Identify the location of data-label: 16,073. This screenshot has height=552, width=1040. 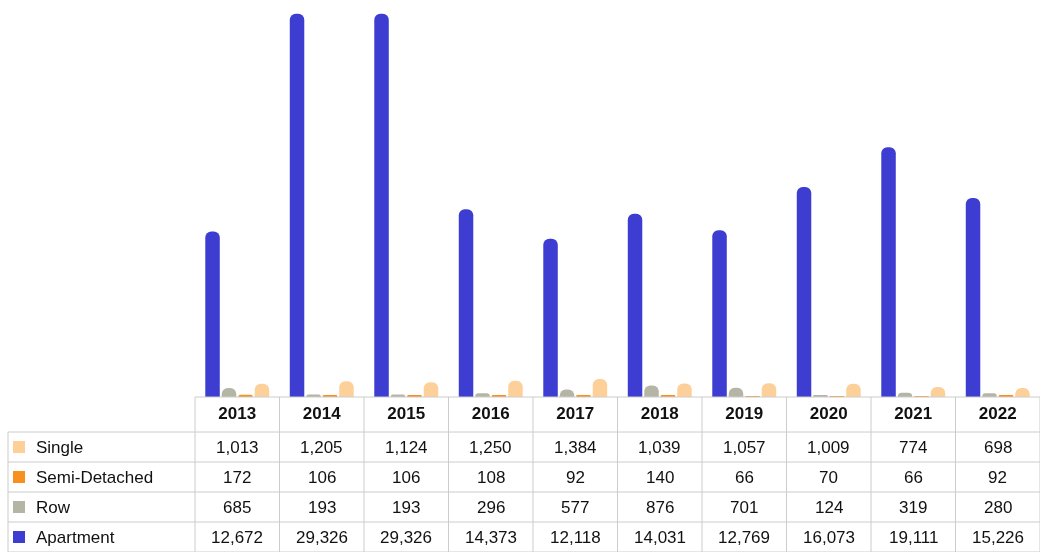
(829, 537).